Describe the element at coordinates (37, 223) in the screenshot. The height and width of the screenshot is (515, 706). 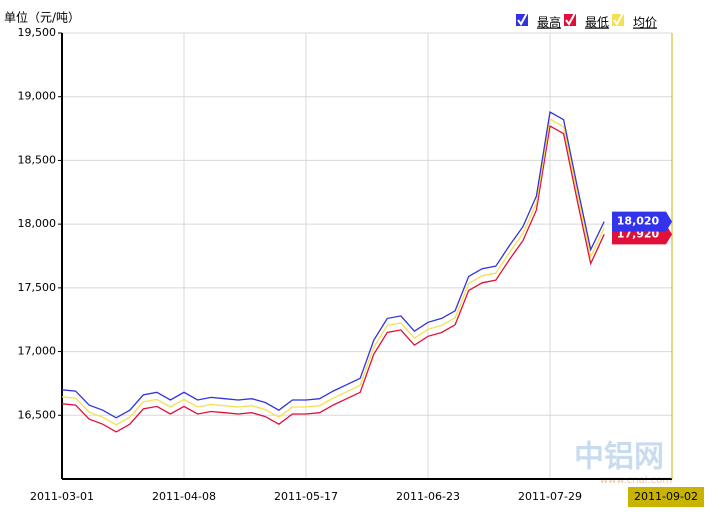
I see `y-tick-label: 18,000` at that location.